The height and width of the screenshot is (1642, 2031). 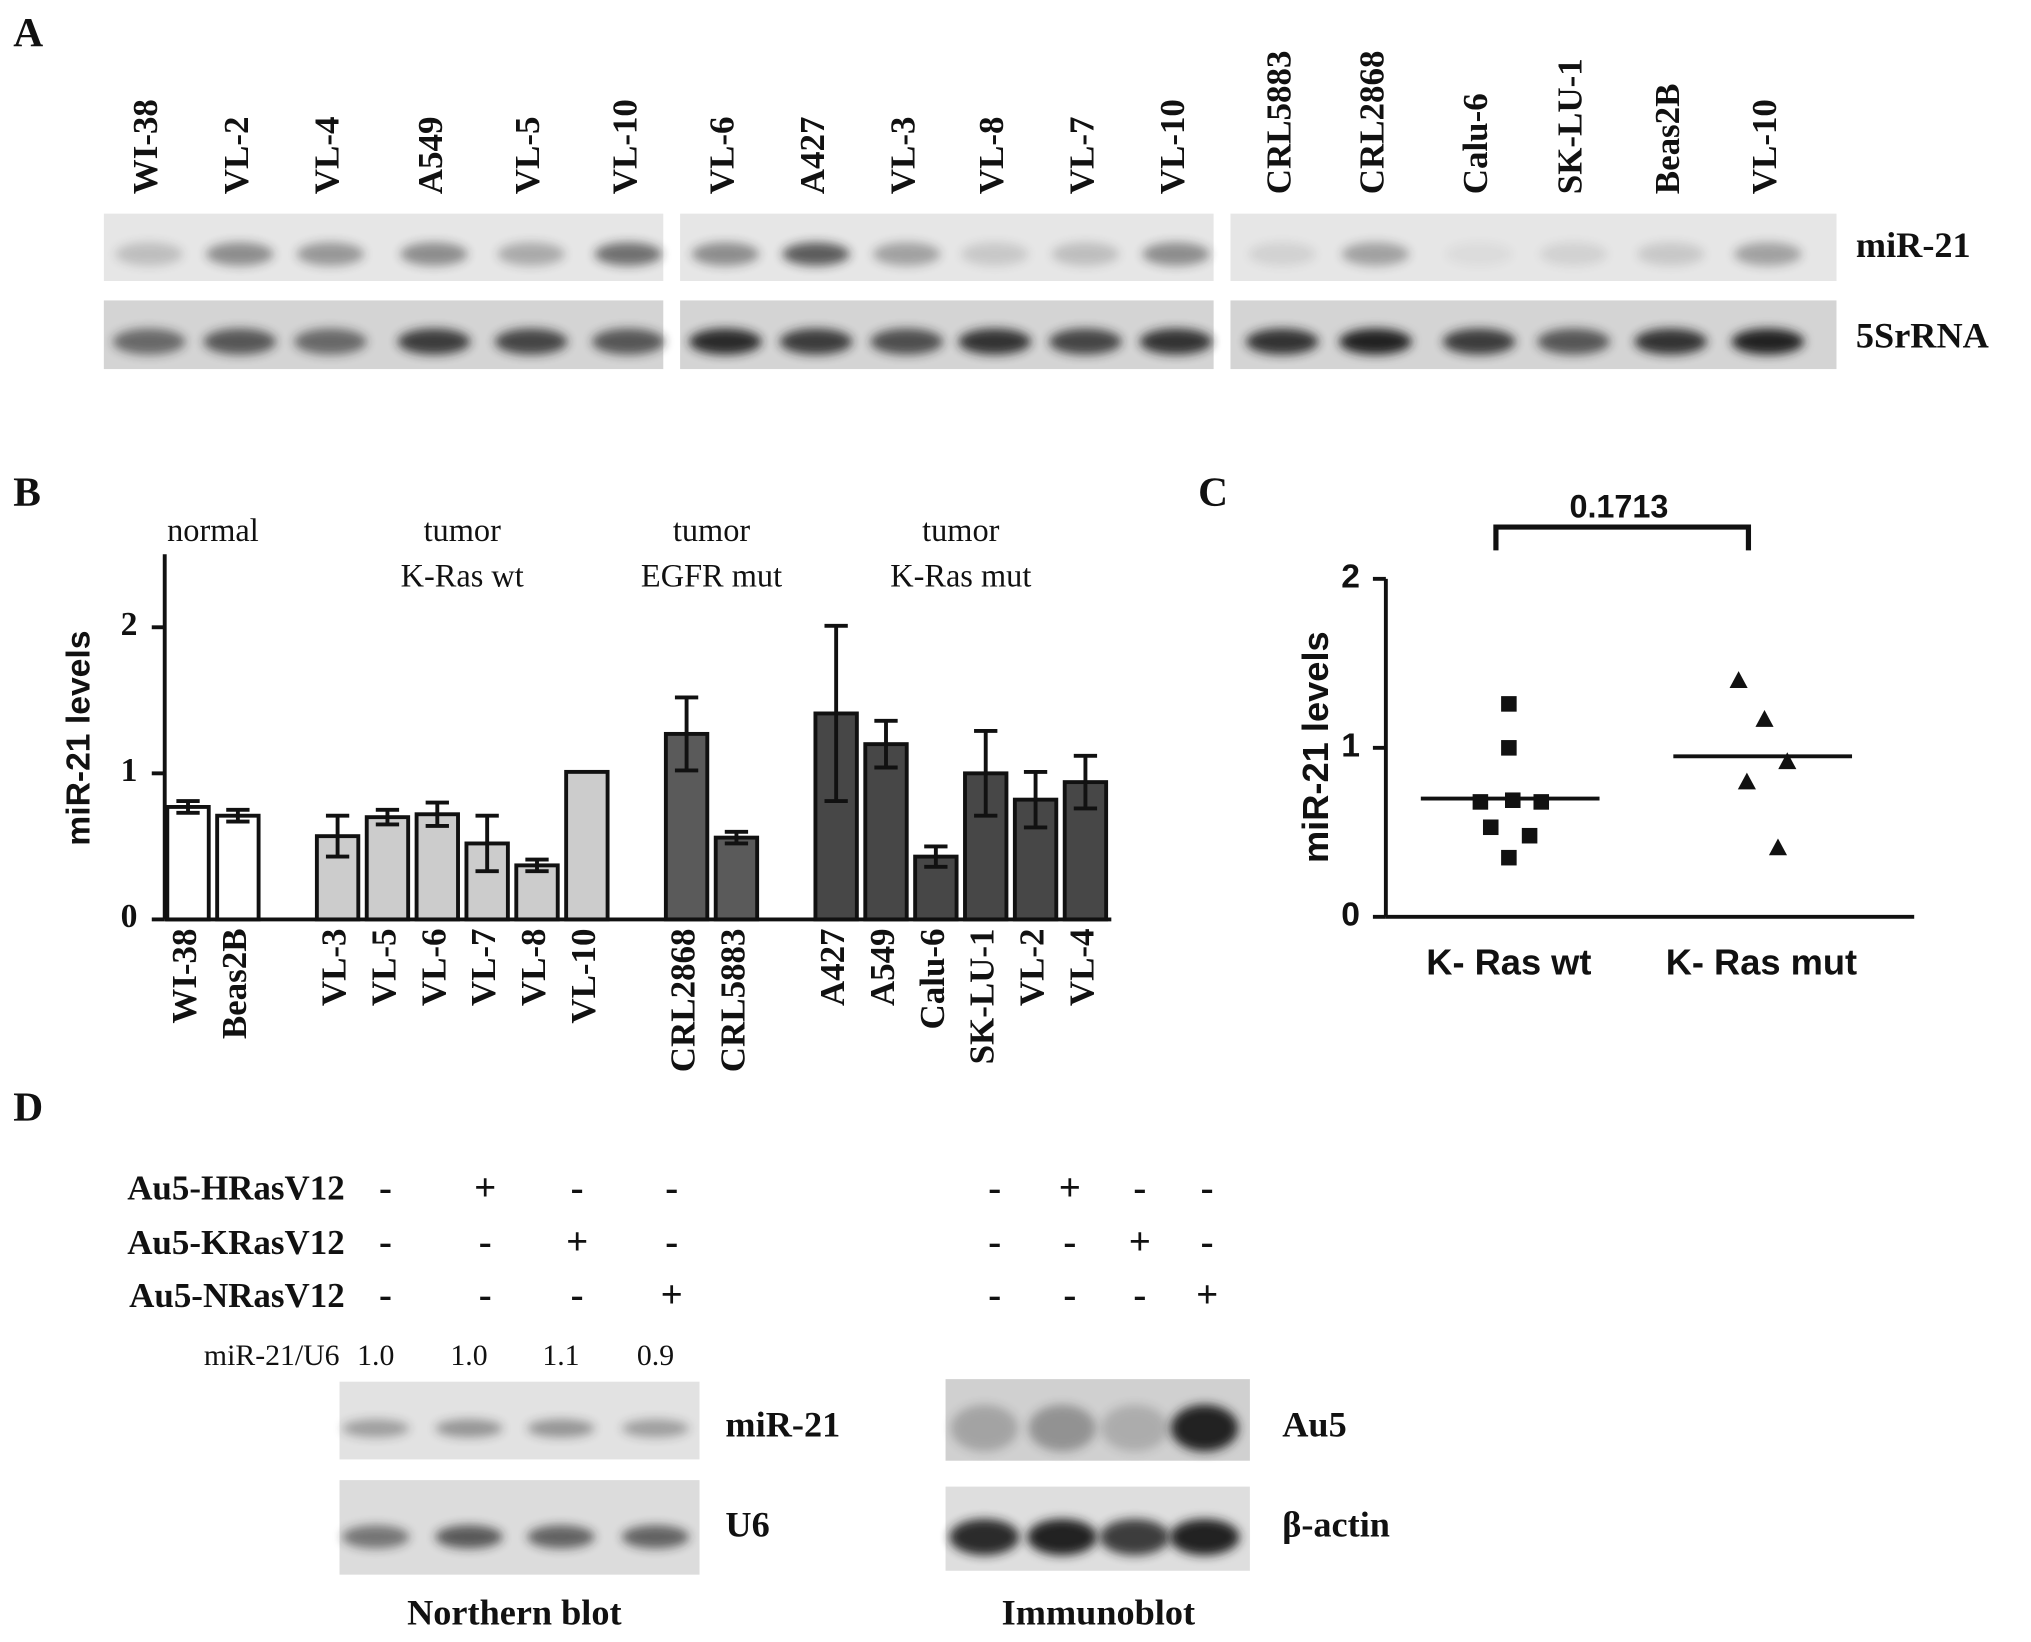 What do you see at coordinates (462, 576) in the screenshot?
I see `group-label: K-Ras wt` at bounding box center [462, 576].